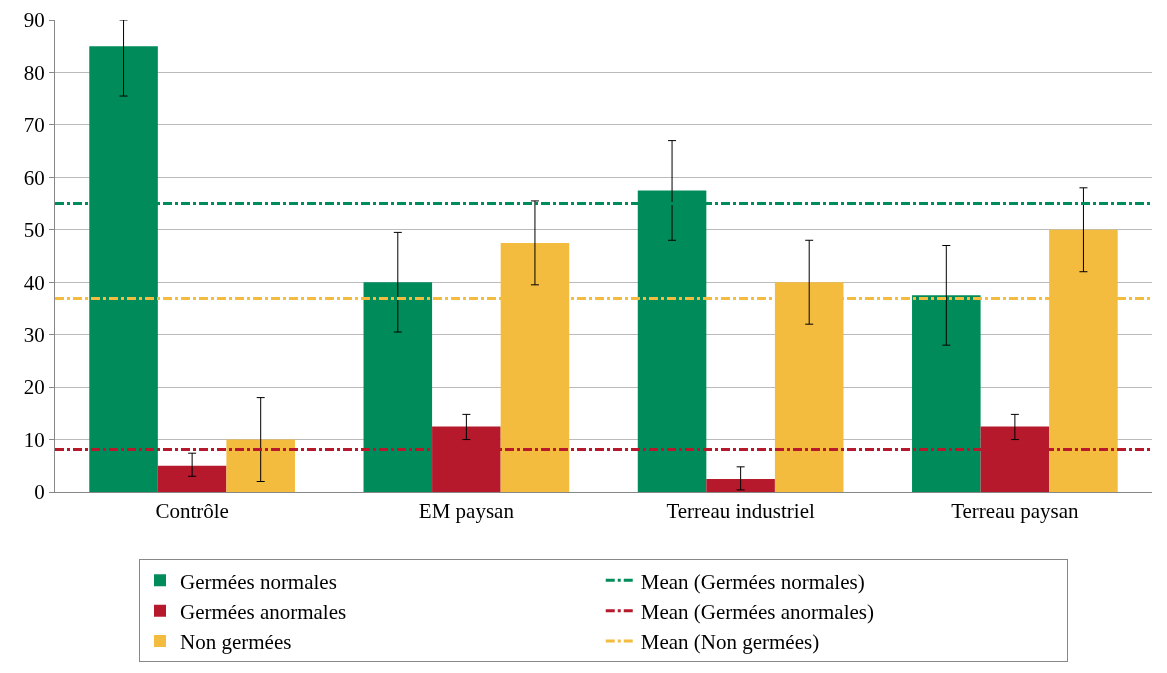 This screenshot has width=1167, height=673. What do you see at coordinates (192, 511) in the screenshot?
I see `x-tick-label: Contrôle` at bounding box center [192, 511].